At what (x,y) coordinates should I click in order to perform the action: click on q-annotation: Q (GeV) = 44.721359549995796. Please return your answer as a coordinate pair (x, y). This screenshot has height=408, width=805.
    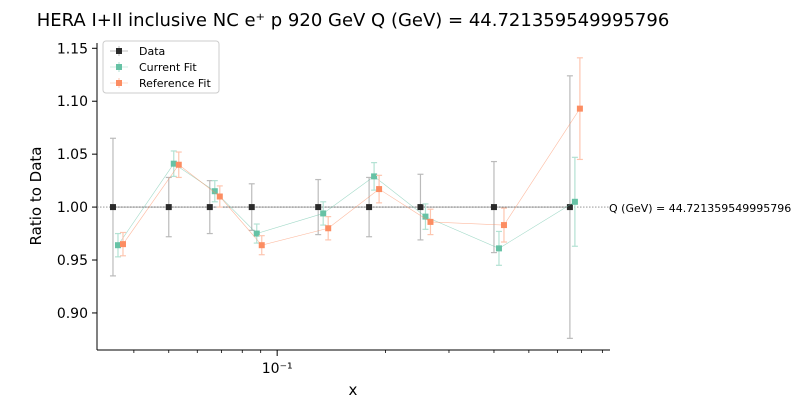
    Looking at the image, I should click on (700, 208).